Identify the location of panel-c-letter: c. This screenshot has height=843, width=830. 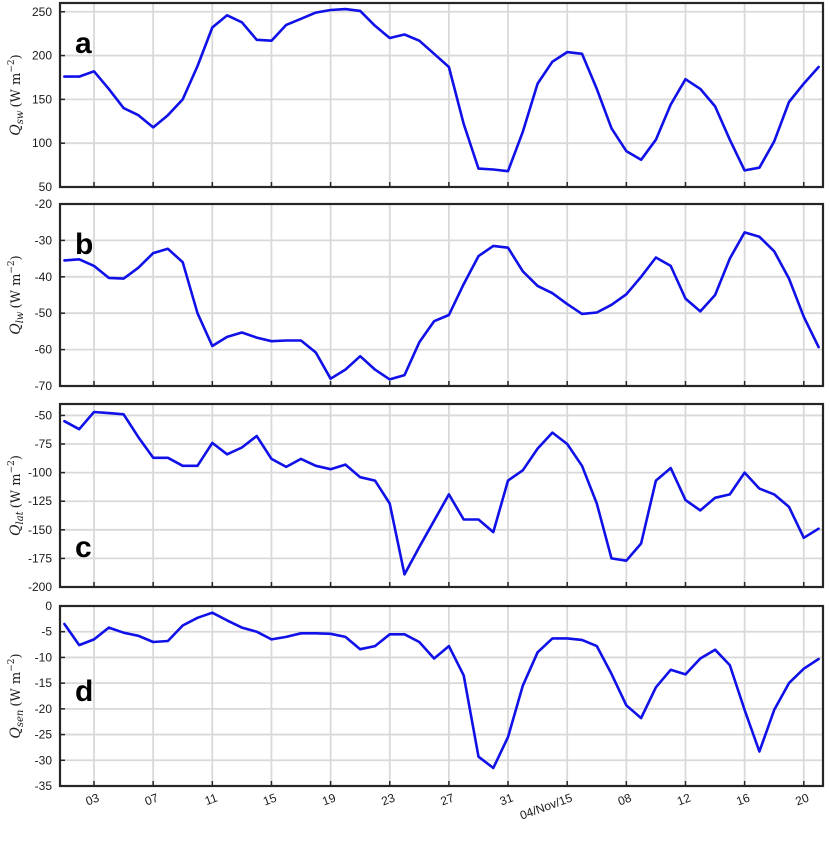
(83, 547).